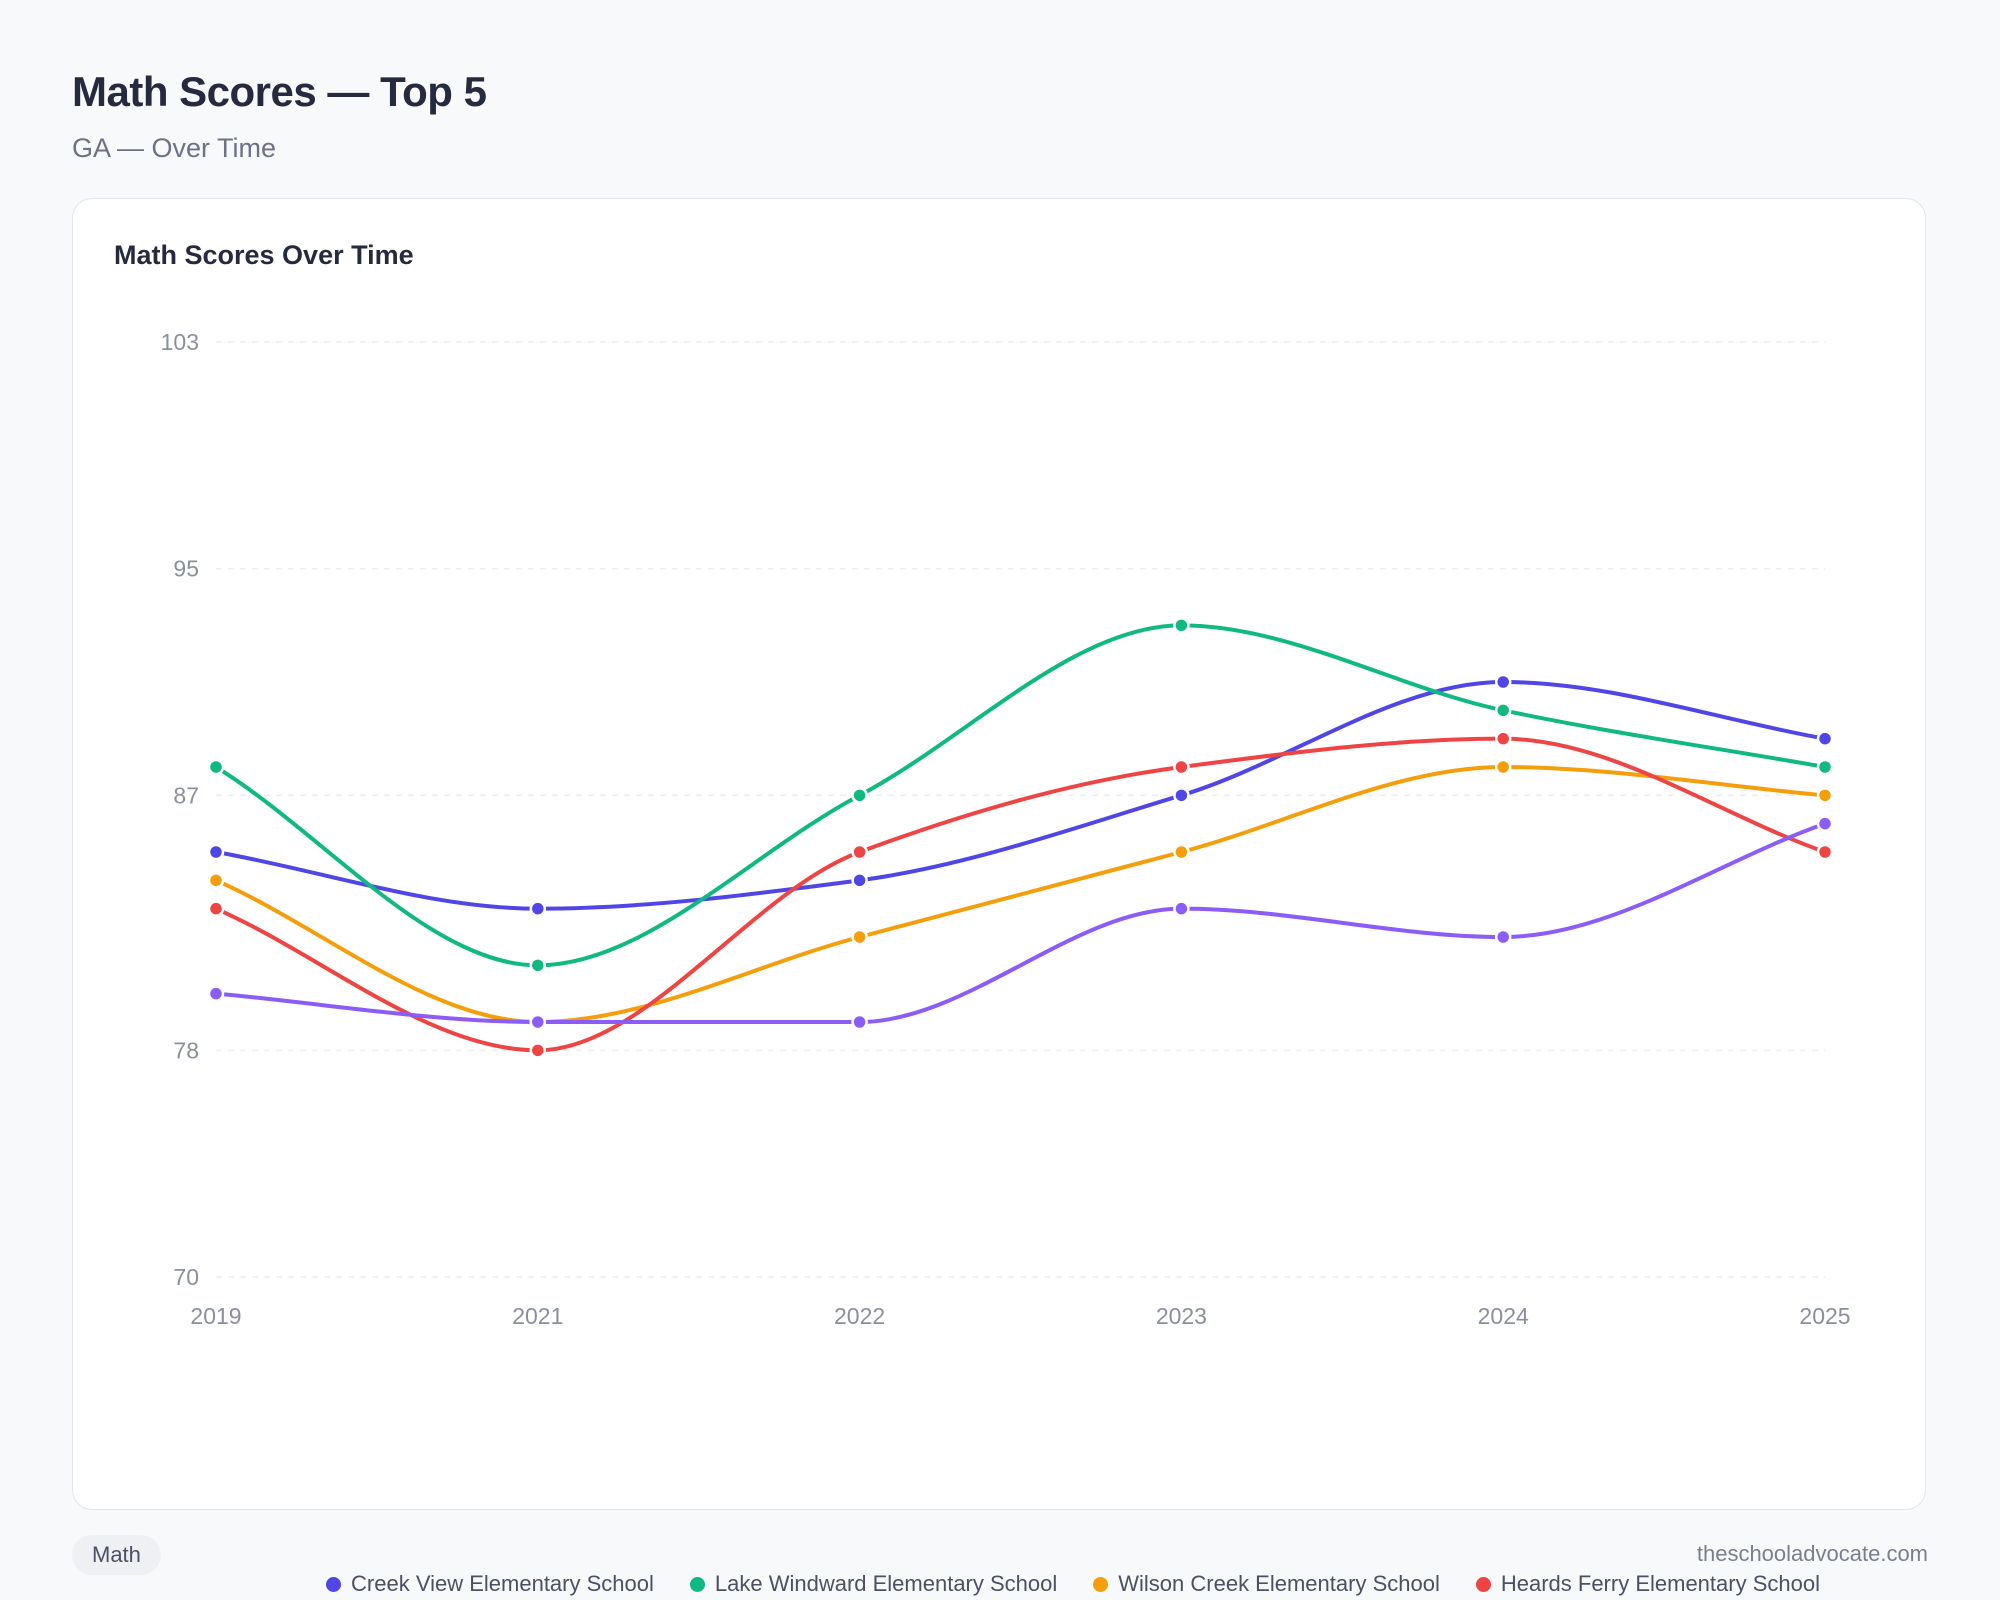  Describe the element at coordinates (537, 1316) in the screenshot. I see `x-tick-label: 2021` at that location.